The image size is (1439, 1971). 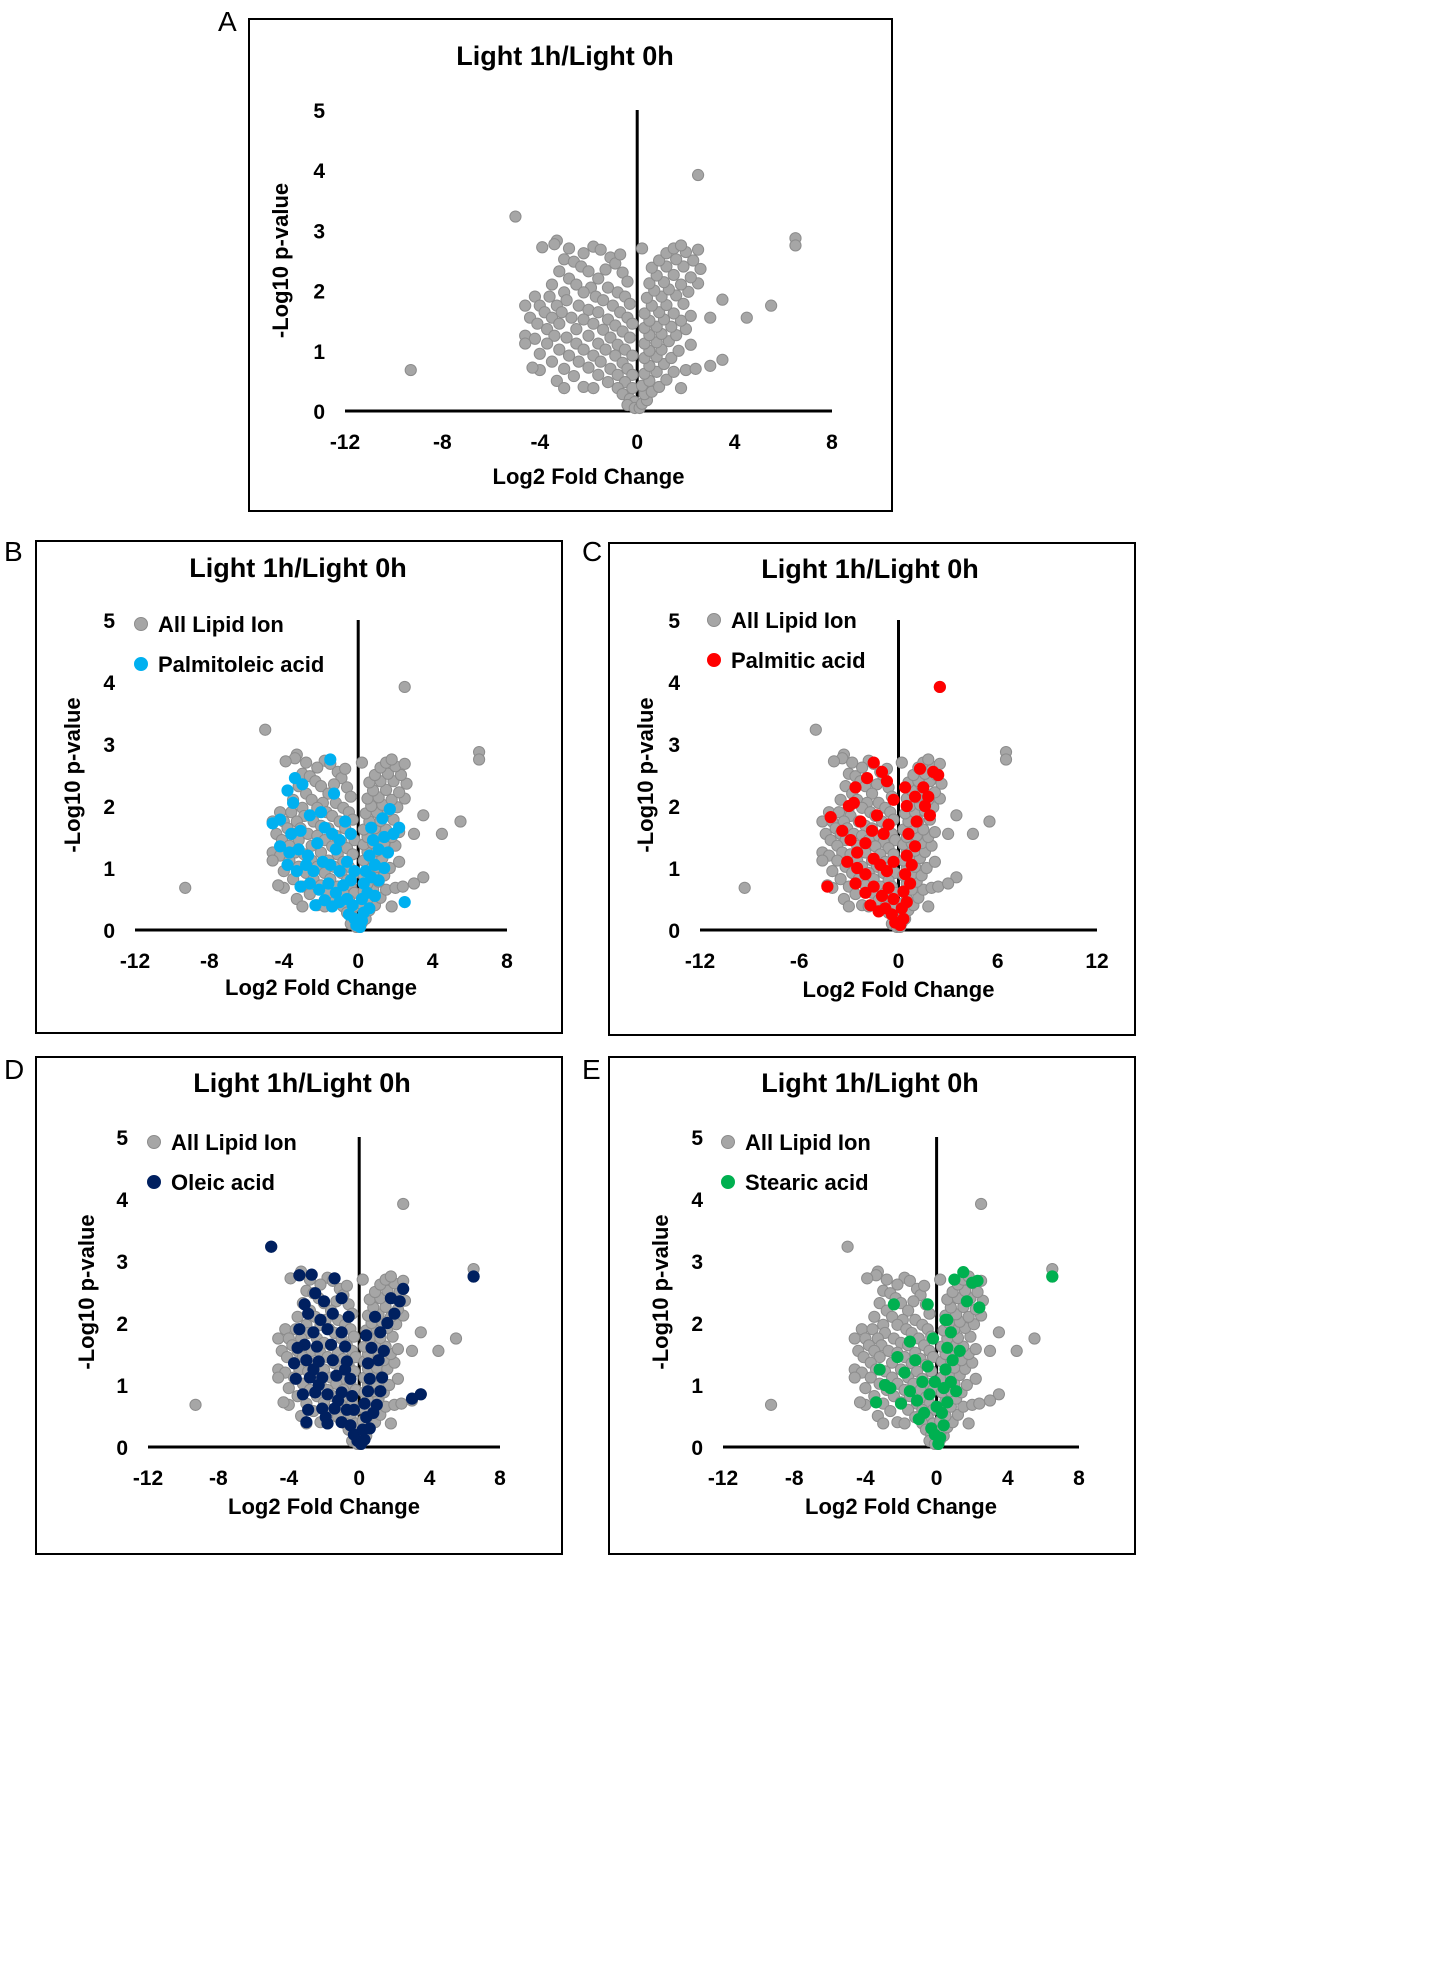 I want to click on panel-b-legend-marker, so click(x=141, y=664).